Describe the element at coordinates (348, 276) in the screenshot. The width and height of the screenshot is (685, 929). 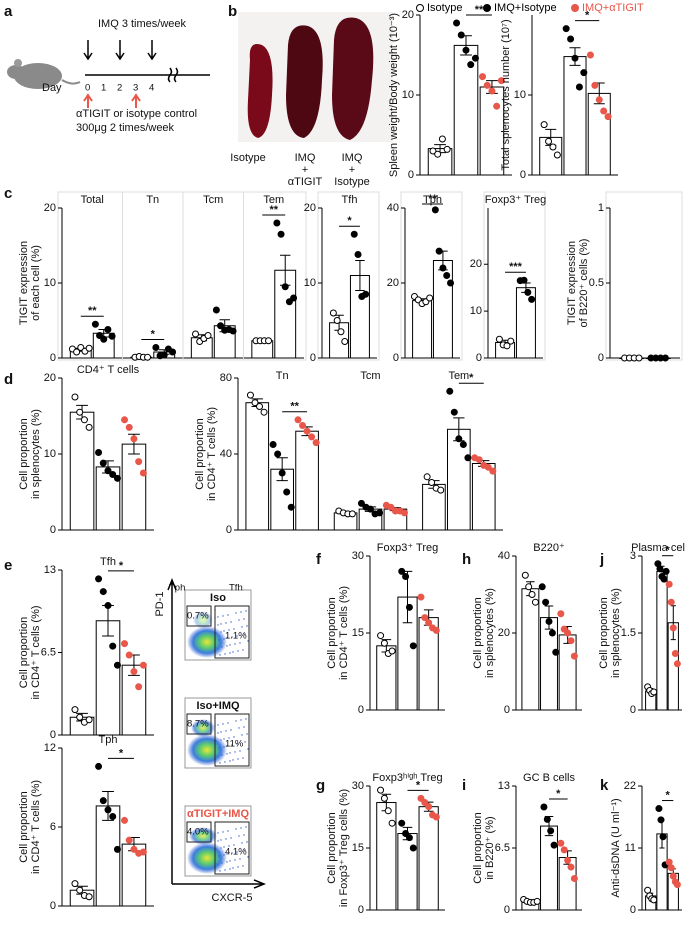
I see `frame` at that location.